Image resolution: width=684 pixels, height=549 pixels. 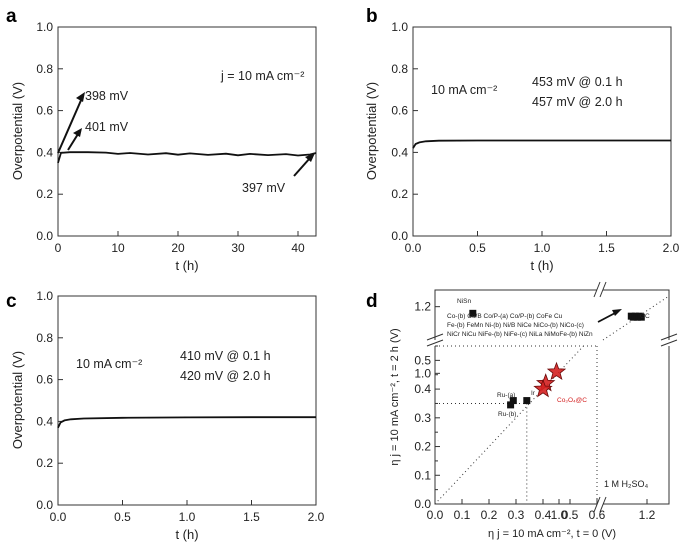 I want to click on panel-b-ytick-label: 0.4, so click(x=399, y=152).